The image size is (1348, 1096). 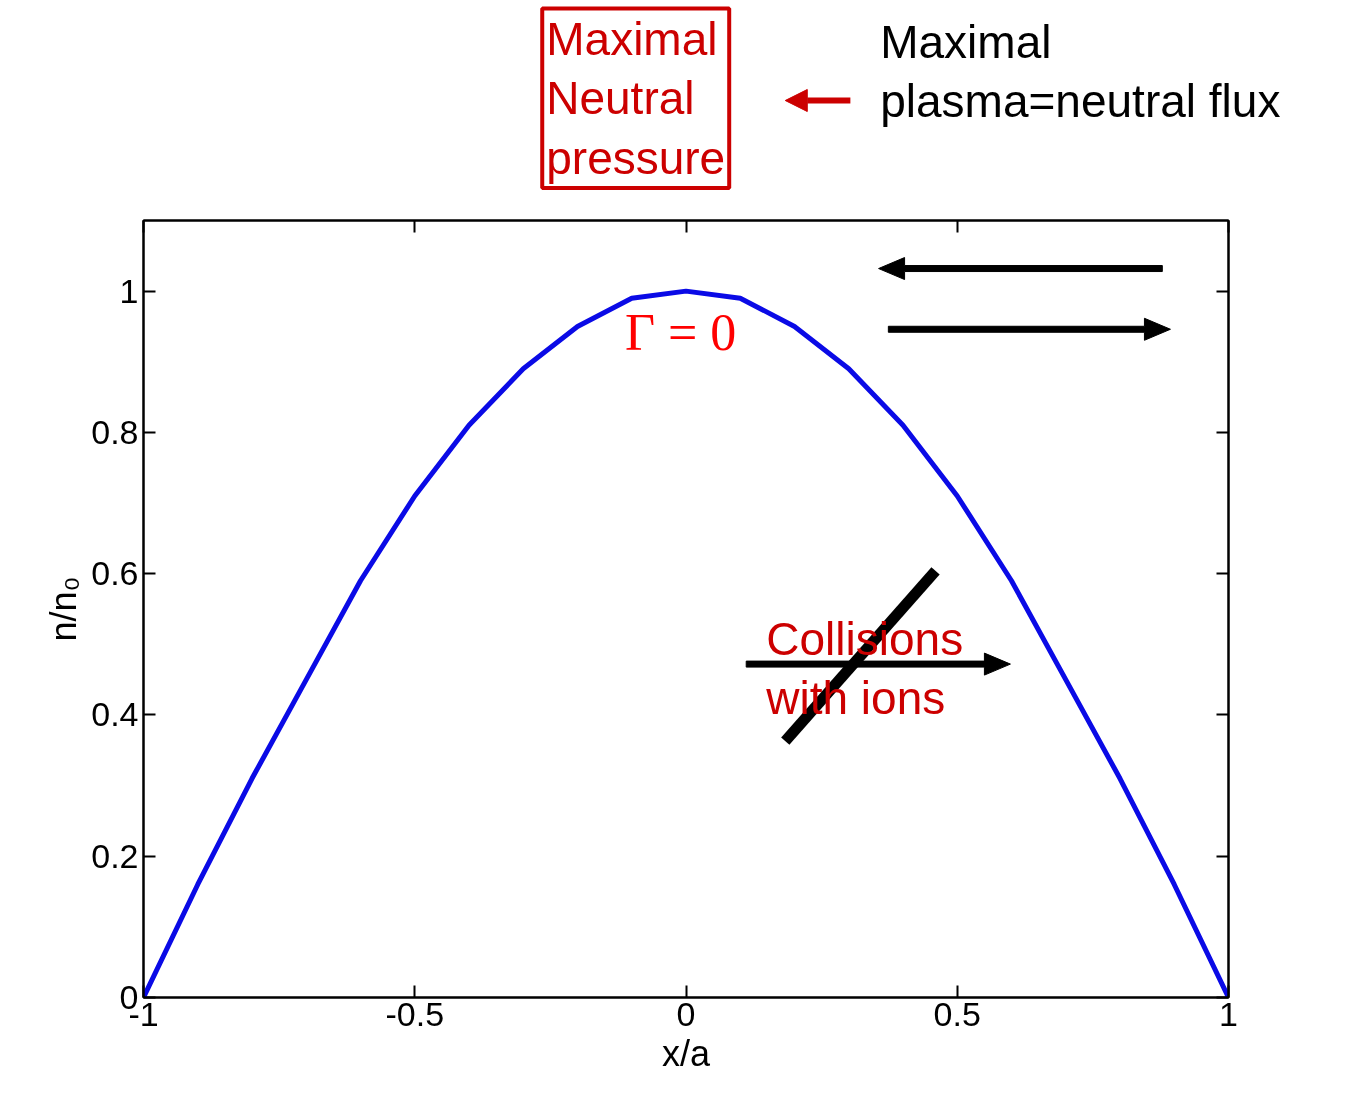 I want to click on y-axis-title: n/n₀, so click(x=64, y=609).